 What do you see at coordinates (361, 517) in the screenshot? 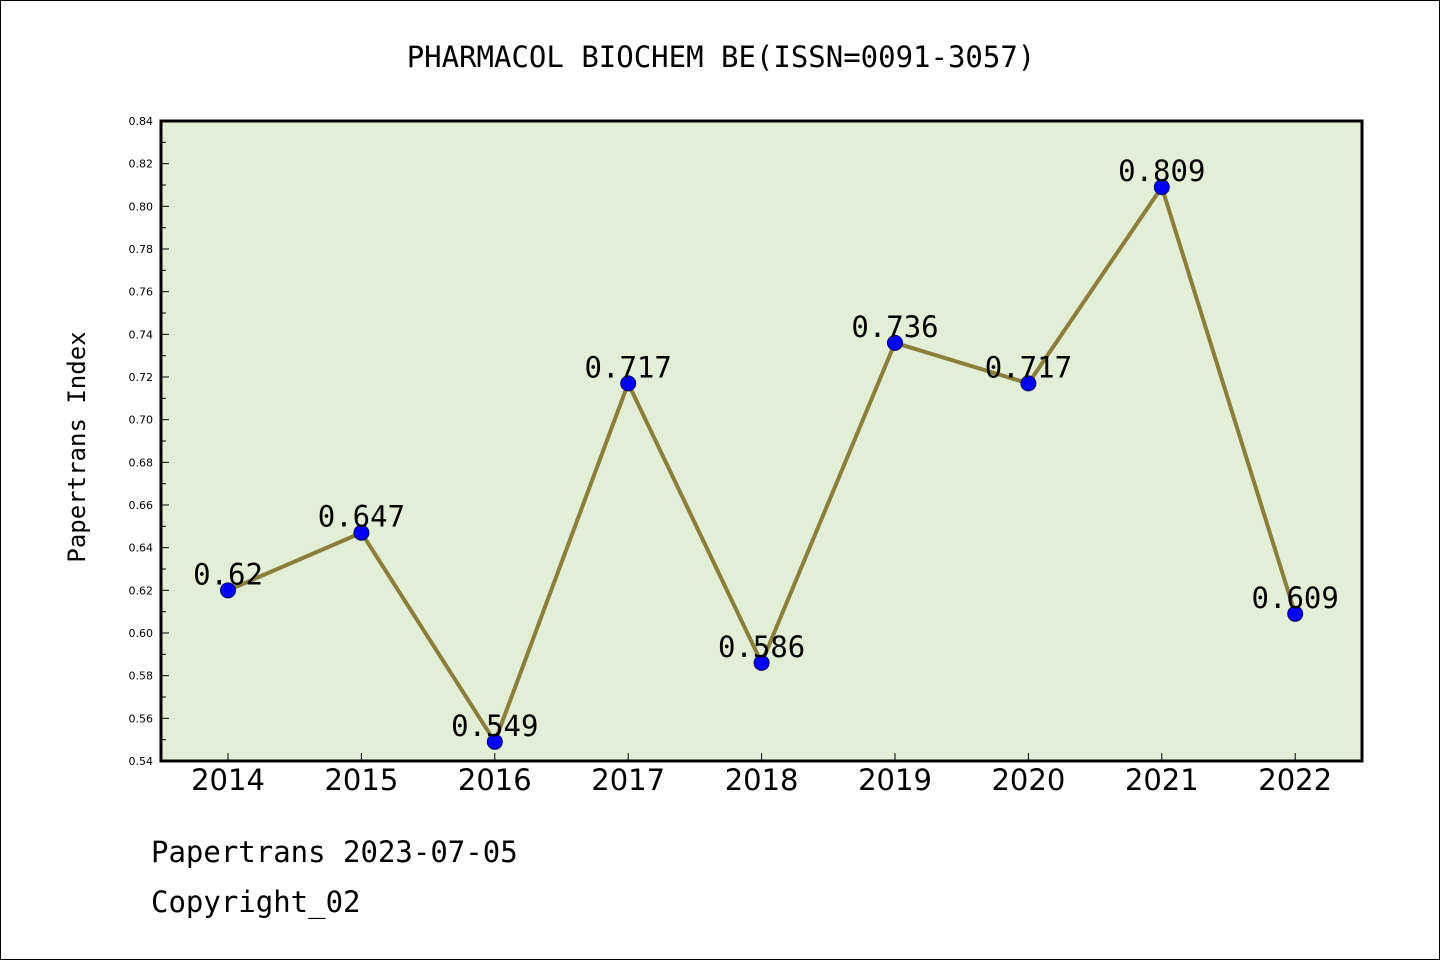
I see `data-label: 0.647` at bounding box center [361, 517].